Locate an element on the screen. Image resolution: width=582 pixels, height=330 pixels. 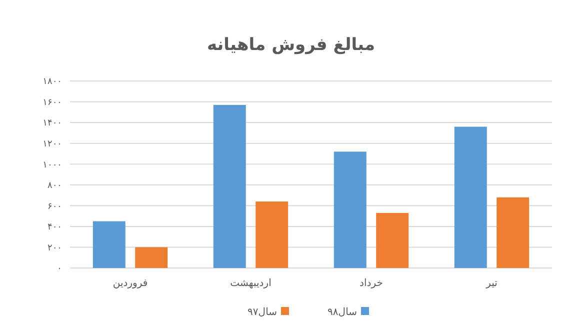
legend-label: سال۹۷ is located at coordinates (262, 312).